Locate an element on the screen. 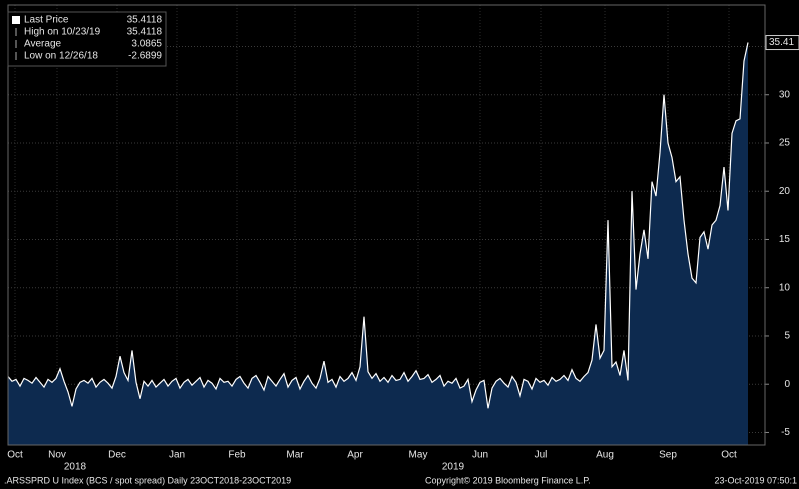  x-tick-label: Feb is located at coordinates (237, 455).